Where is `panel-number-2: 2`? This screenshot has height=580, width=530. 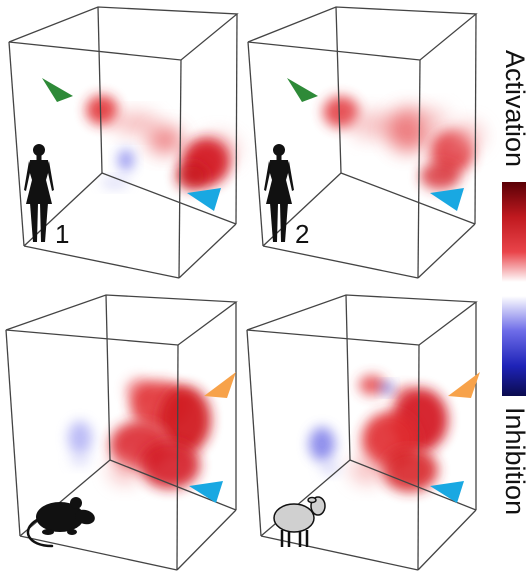
panel-number-2: 2 is located at coordinates (302, 234).